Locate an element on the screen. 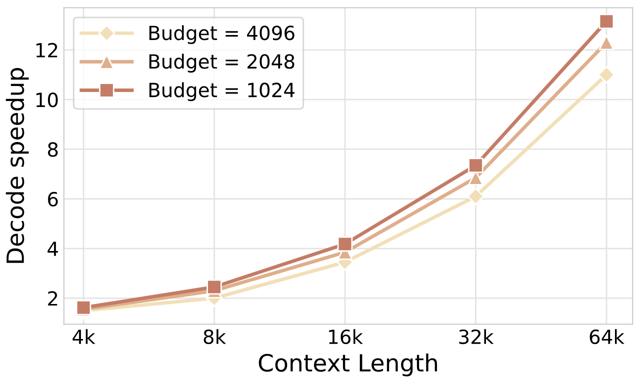 The width and height of the screenshot is (639, 386). x-tick-label: 64k is located at coordinates (607, 336).